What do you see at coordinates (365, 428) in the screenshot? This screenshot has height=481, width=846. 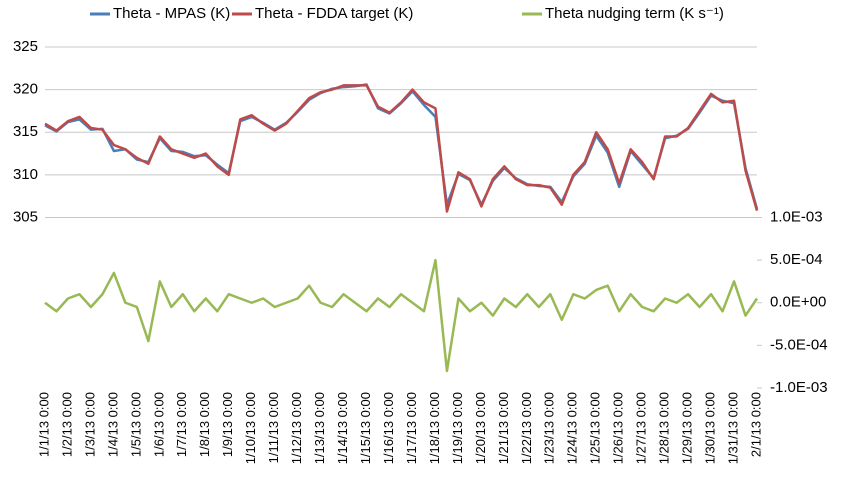 I see `x-tick-label: 1/15/13 0:00` at bounding box center [365, 428].